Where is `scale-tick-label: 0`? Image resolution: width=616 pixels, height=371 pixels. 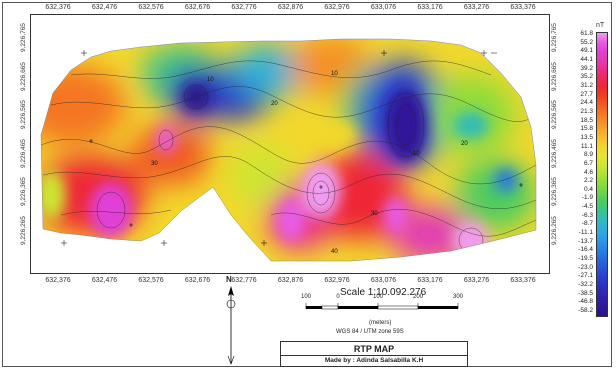
scale-tick-label: 0 is located at coordinates (338, 297).